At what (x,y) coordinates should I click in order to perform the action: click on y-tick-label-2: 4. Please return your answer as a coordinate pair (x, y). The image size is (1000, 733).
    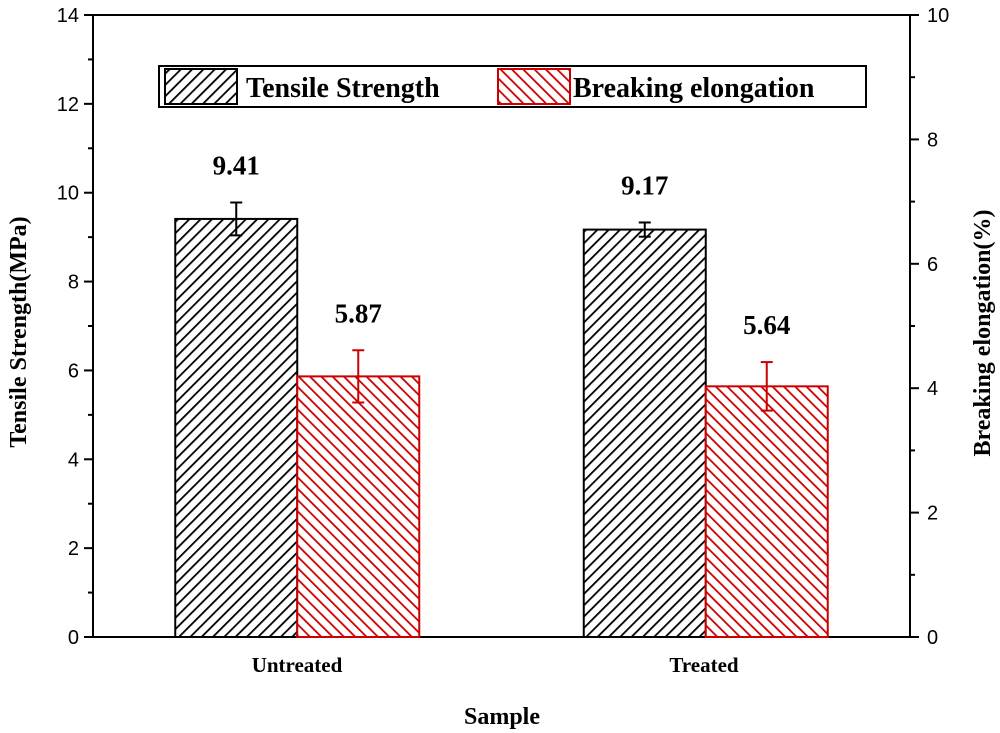
    Looking at the image, I should click on (73, 460).